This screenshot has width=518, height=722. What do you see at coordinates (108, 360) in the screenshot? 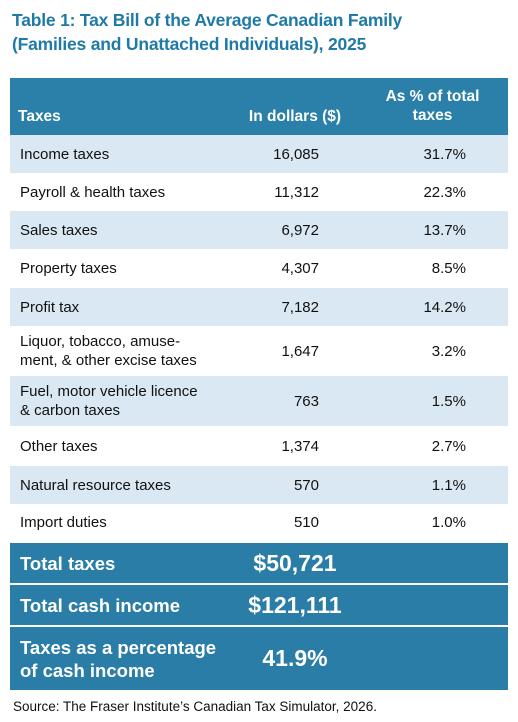
I see `text-line: ment, & other excise taxes` at bounding box center [108, 360].